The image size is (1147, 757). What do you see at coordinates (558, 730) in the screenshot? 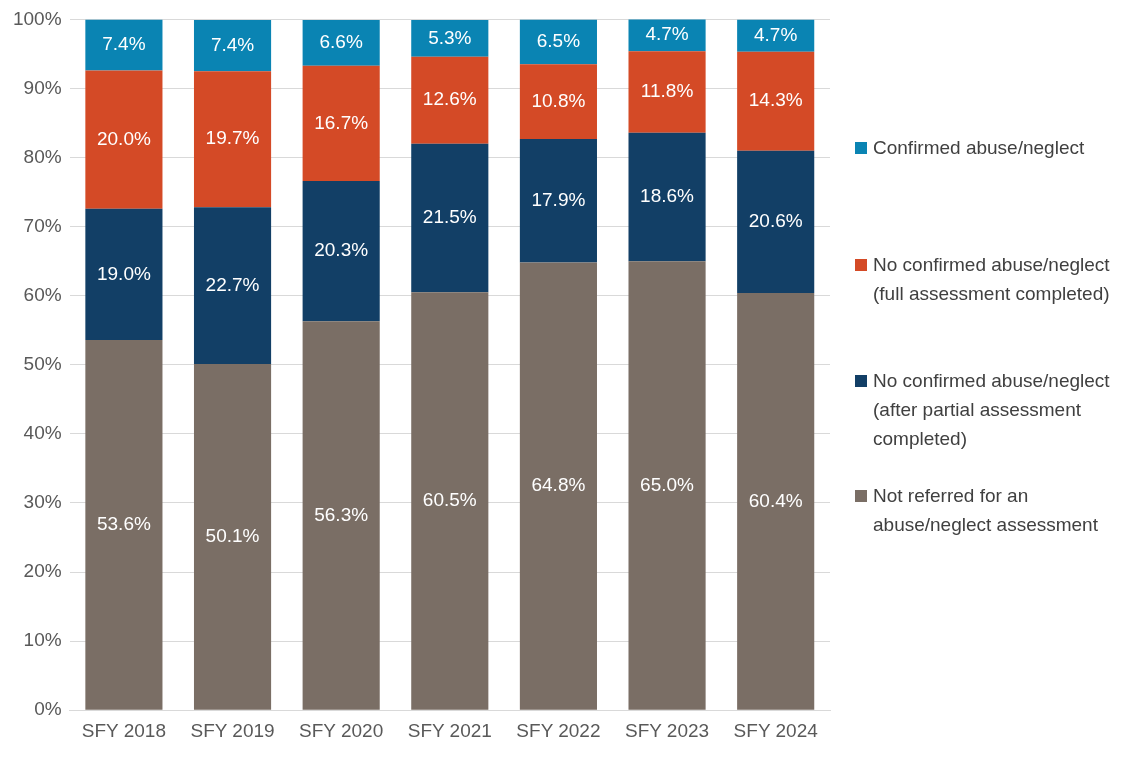
I see `x-tick-label: SFY 2022` at bounding box center [558, 730].